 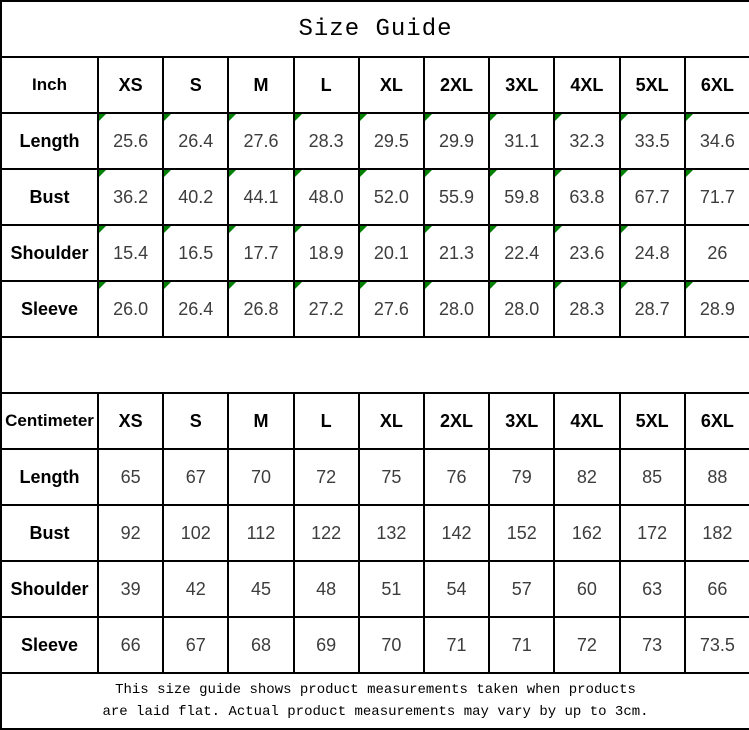 What do you see at coordinates (716, 197) in the screenshot?
I see `value-cell: 71.7` at bounding box center [716, 197].